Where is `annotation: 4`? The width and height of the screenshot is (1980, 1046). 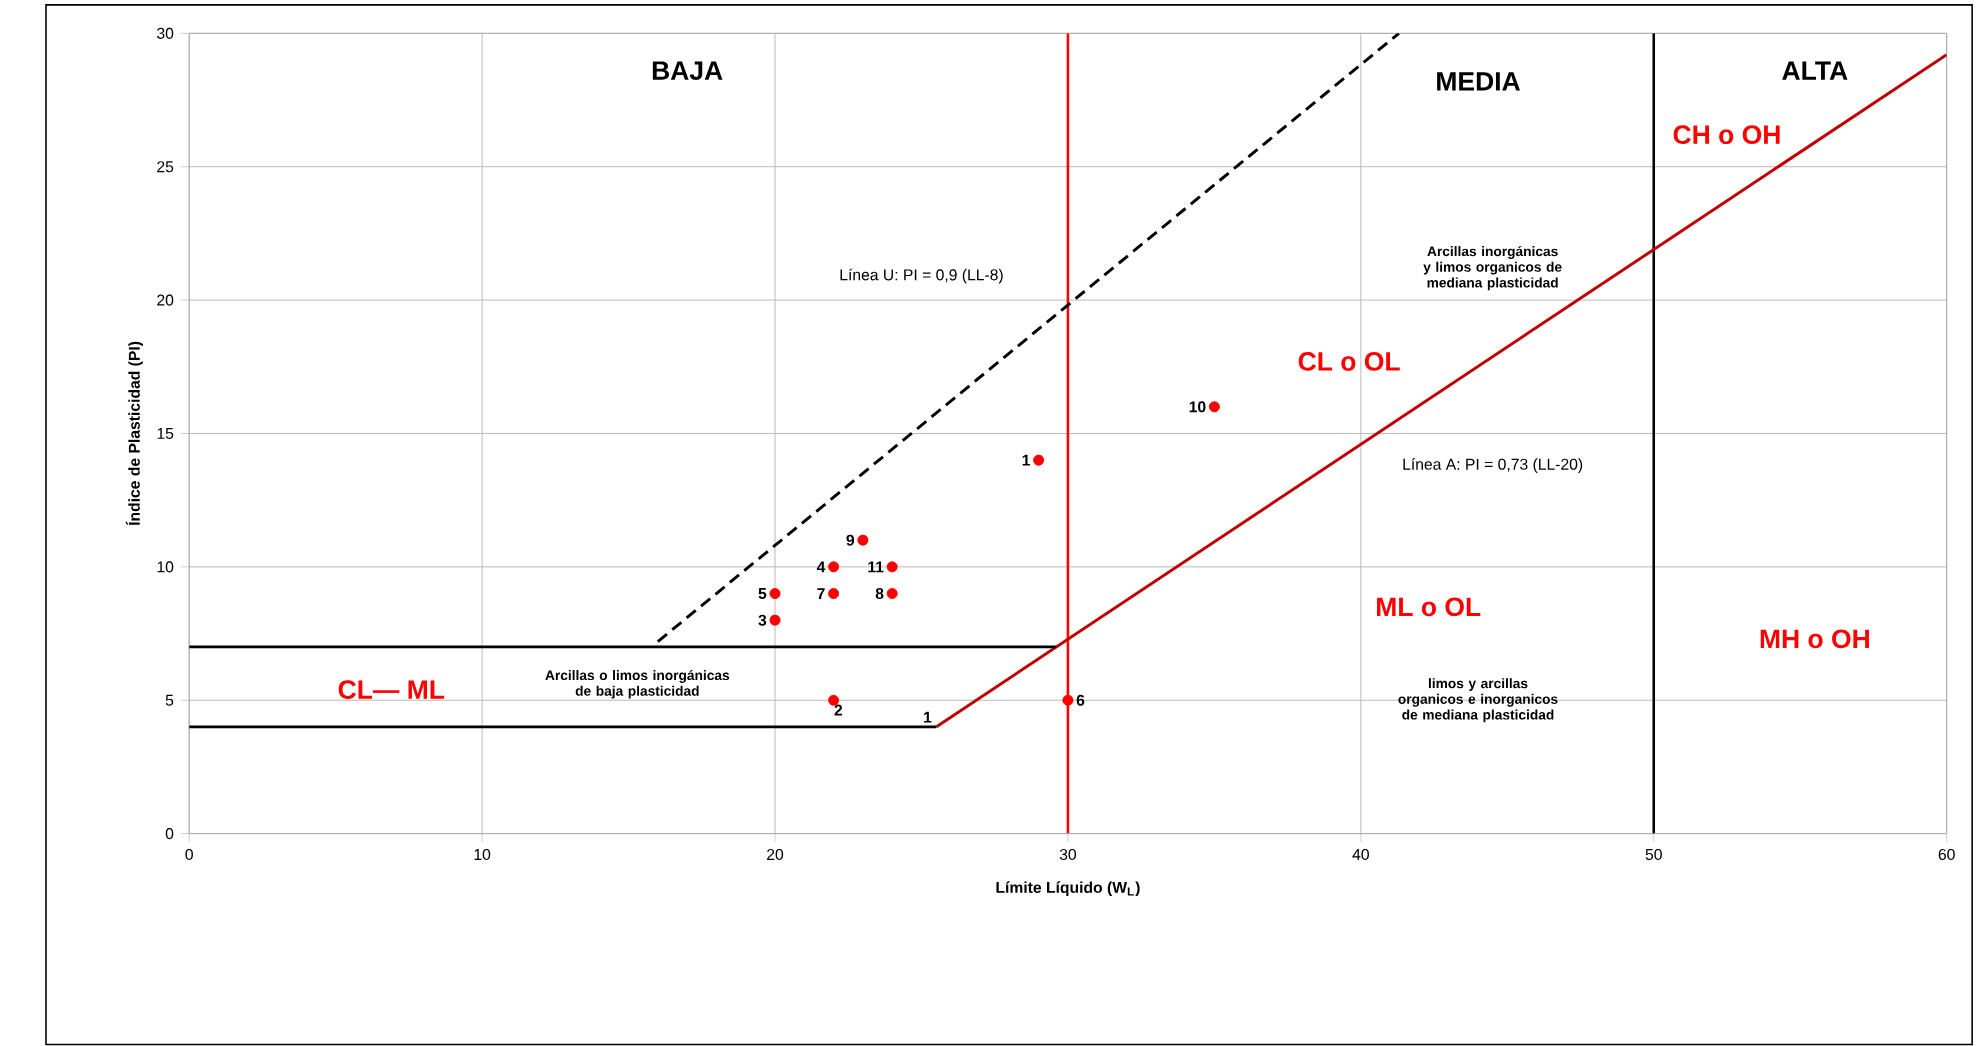 annotation: 4 is located at coordinates (821, 567).